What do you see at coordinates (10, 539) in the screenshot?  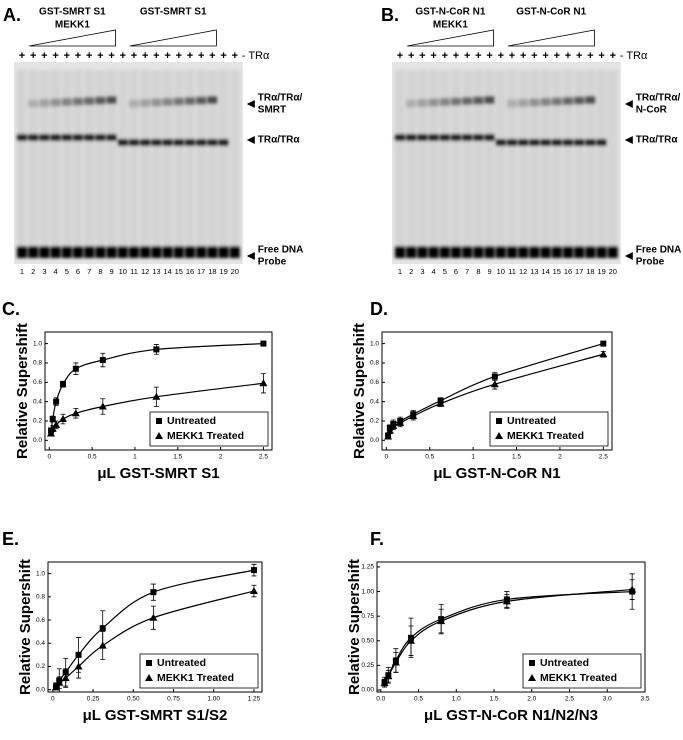 I see `panel-label: E.` at bounding box center [10, 539].